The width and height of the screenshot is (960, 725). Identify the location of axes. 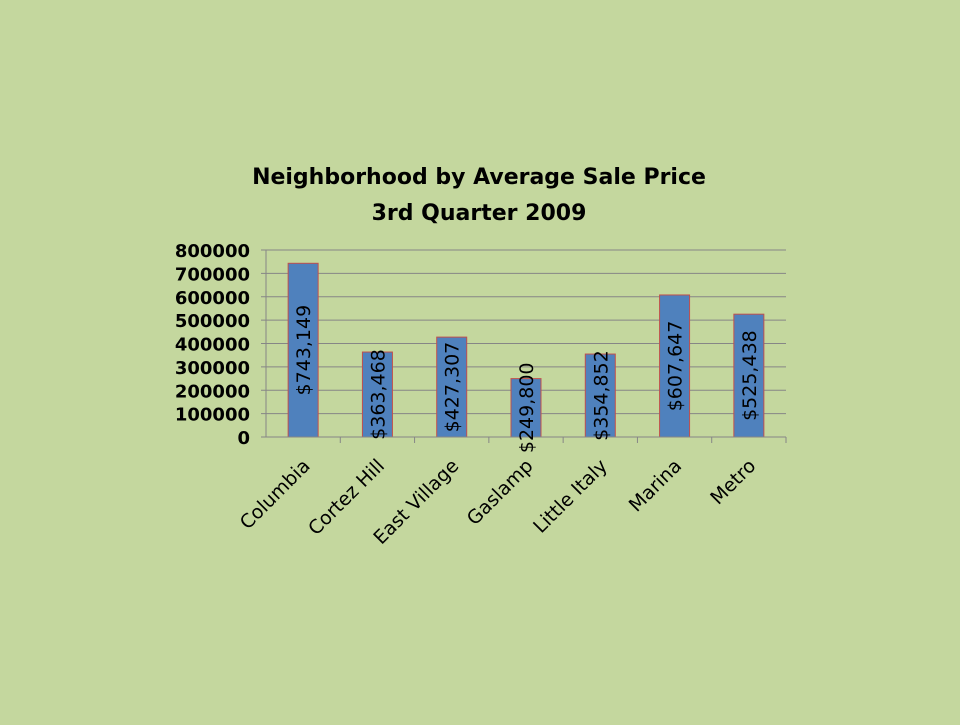
(525, 344).